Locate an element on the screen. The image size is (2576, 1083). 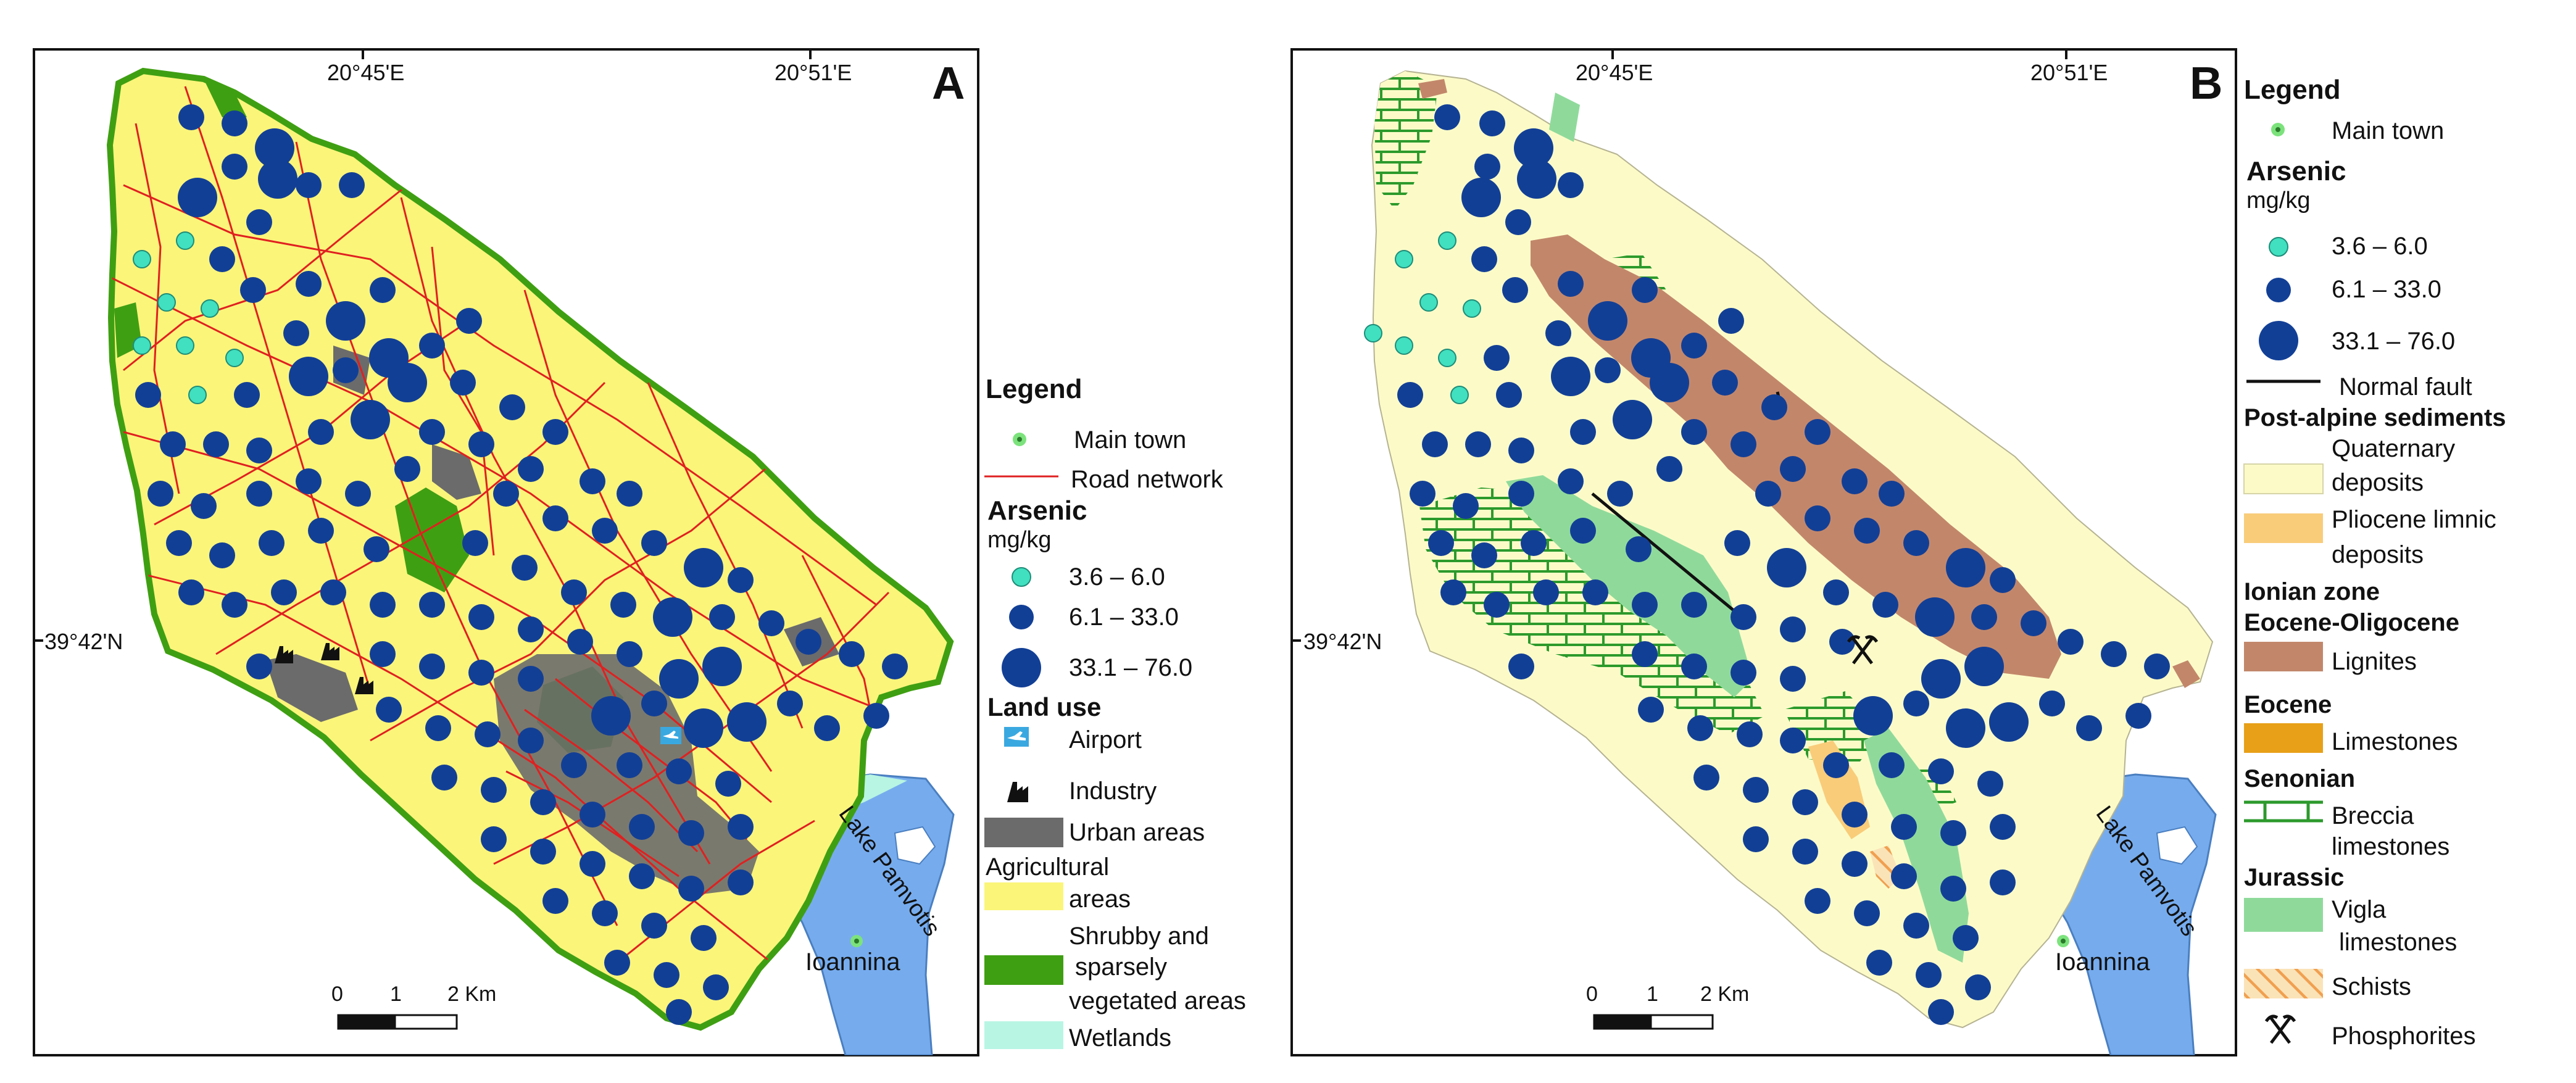
legend-schists: Schists is located at coordinates (2371, 986).